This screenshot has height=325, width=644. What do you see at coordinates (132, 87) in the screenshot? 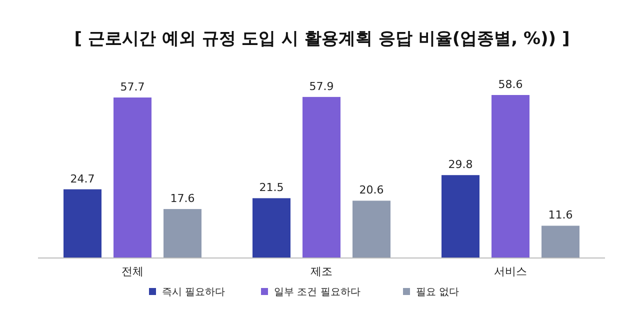
I see `data-label: 57.7` at bounding box center [132, 87].